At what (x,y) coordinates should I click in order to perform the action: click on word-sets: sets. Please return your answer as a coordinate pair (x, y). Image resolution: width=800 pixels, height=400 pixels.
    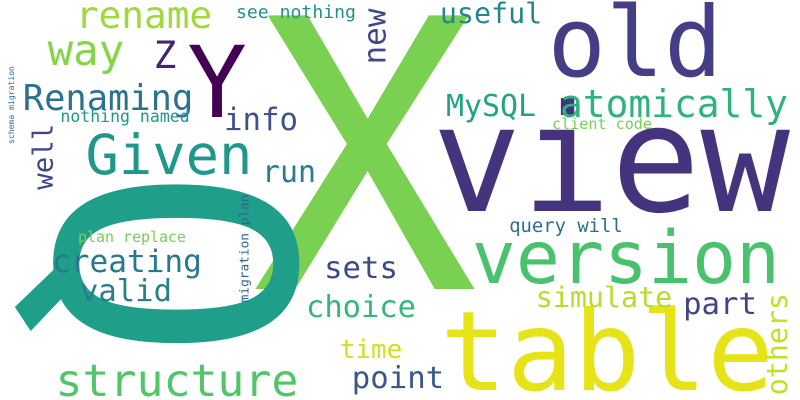
    Looking at the image, I should click on (361, 268).